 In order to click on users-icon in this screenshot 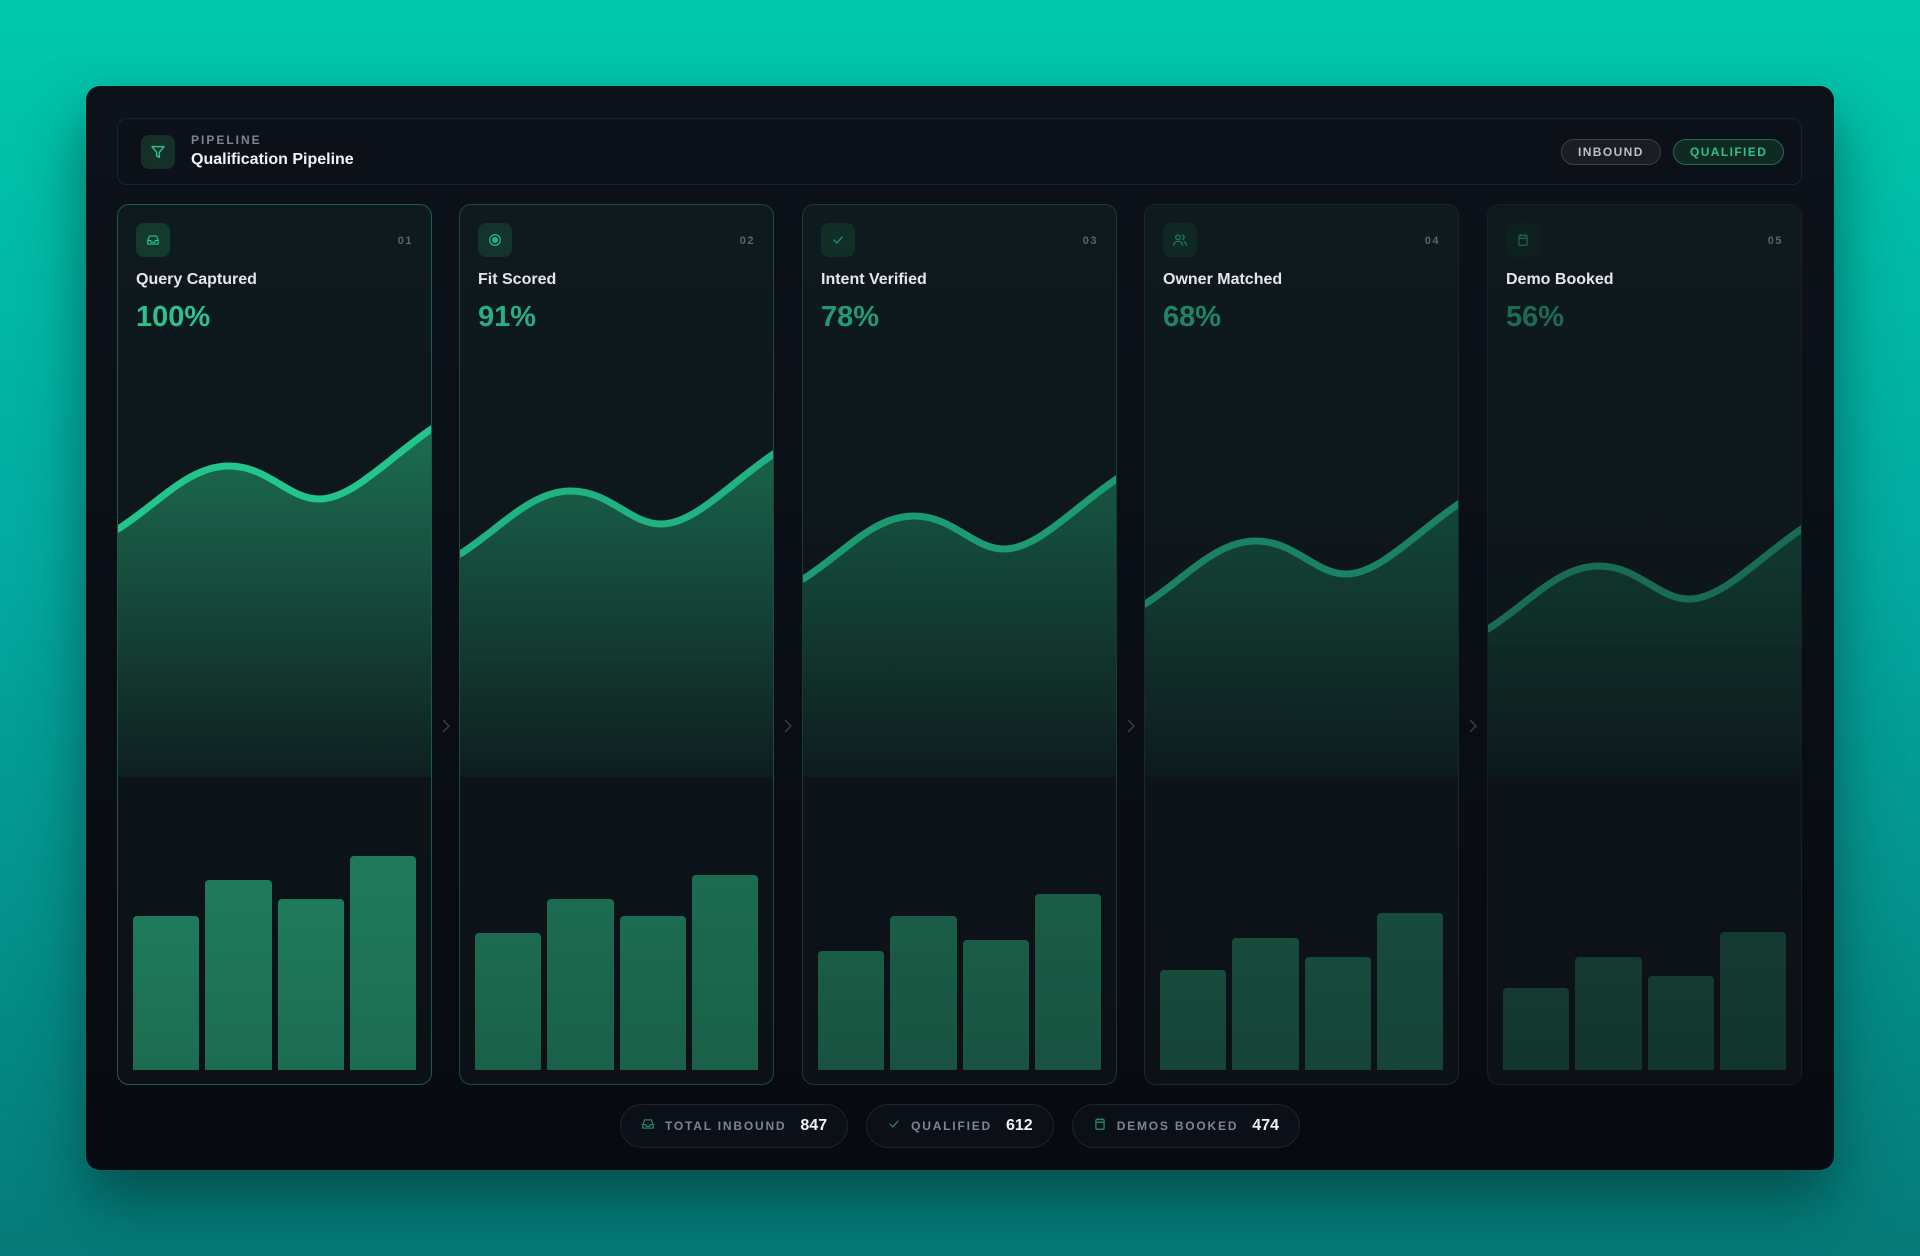, I will do `click(1180, 240)`.